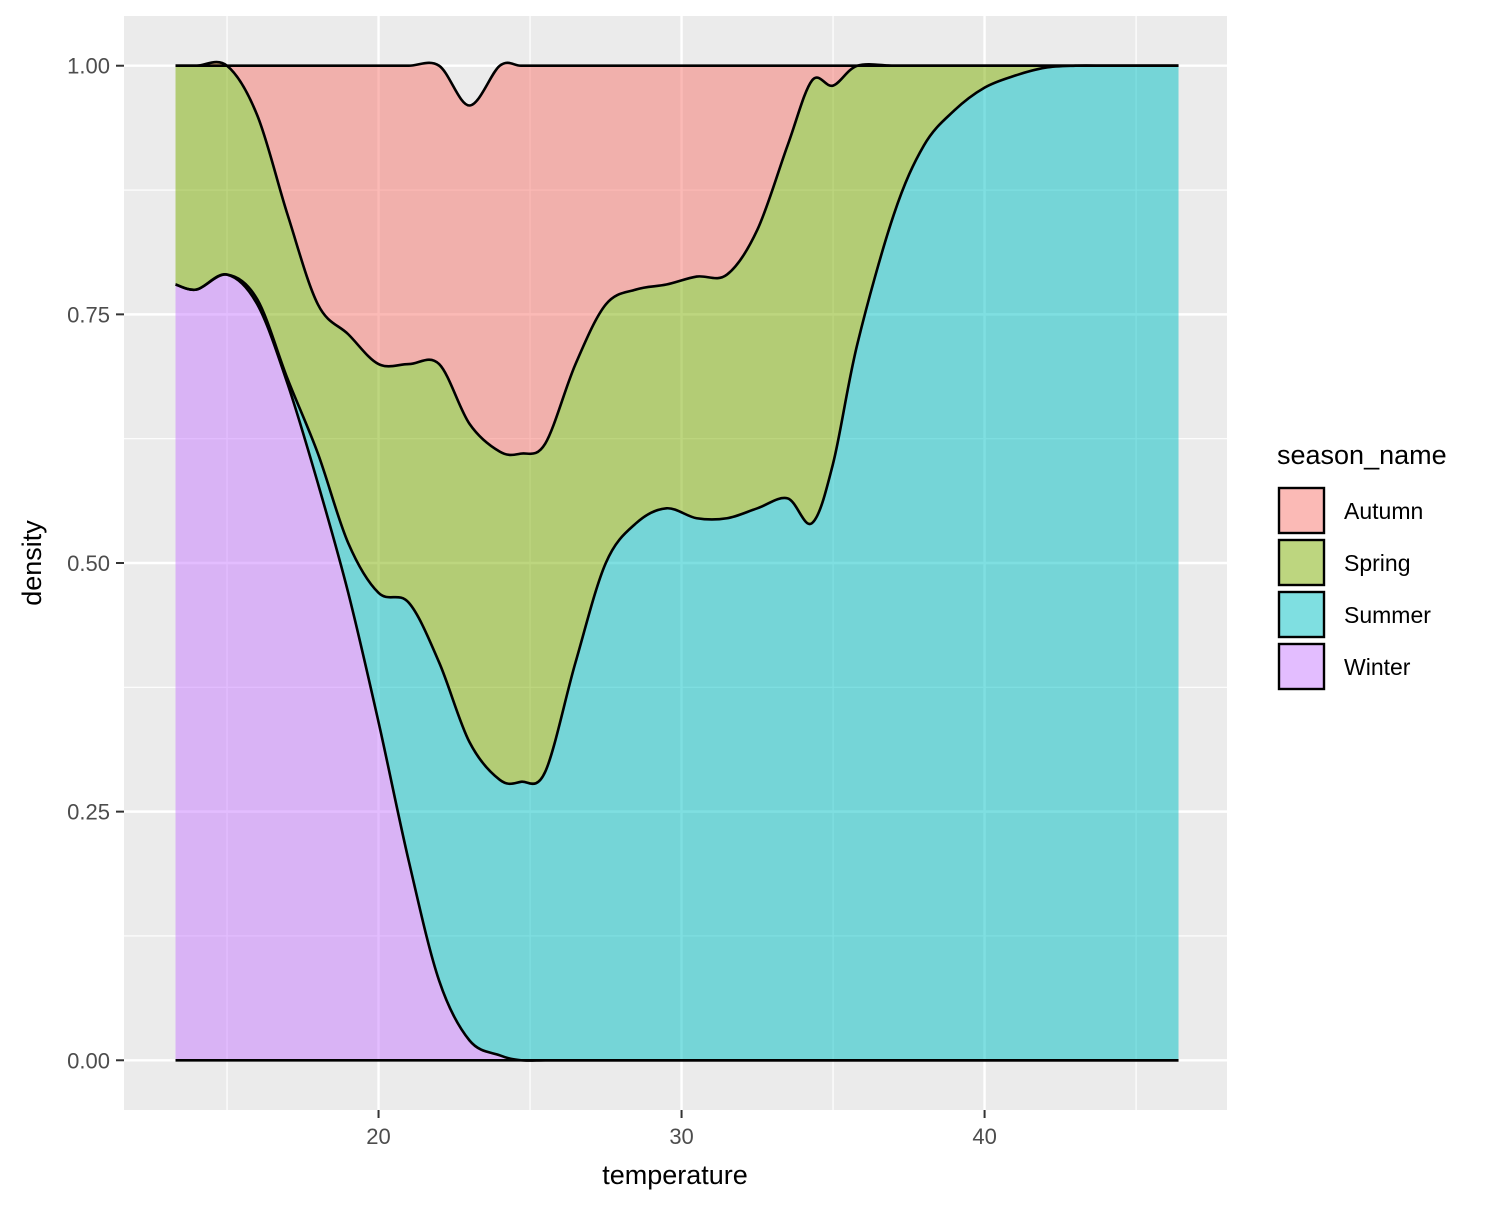 This screenshot has height=1209, width=1512. What do you see at coordinates (1301, 666) in the screenshot?
I see `legend-key-winter` at bounding box center [1301, 666].